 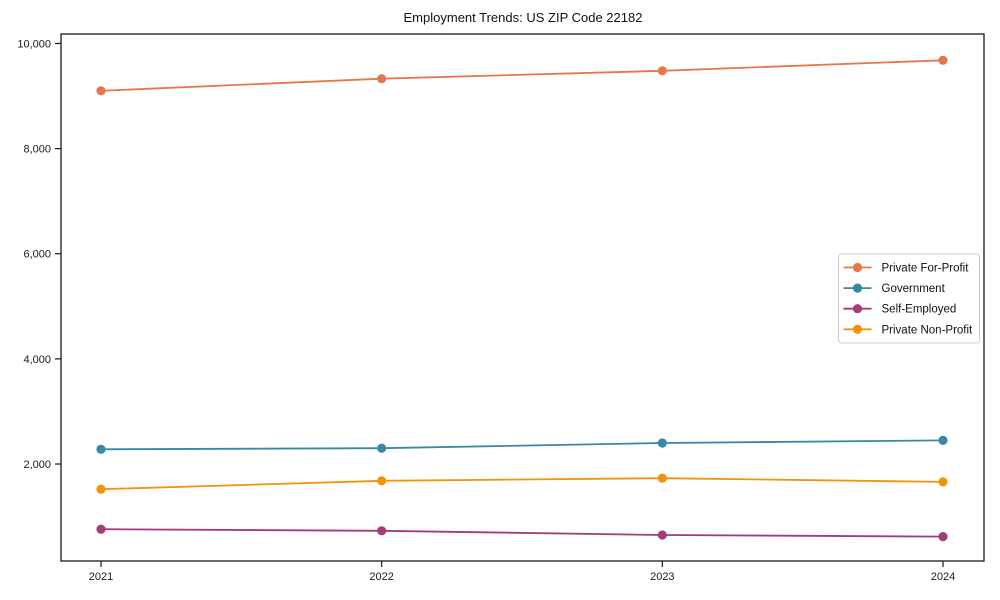 I want to click on legend-entry-private-non-profit: Private Non-Profit, so click(x=908, y=330).